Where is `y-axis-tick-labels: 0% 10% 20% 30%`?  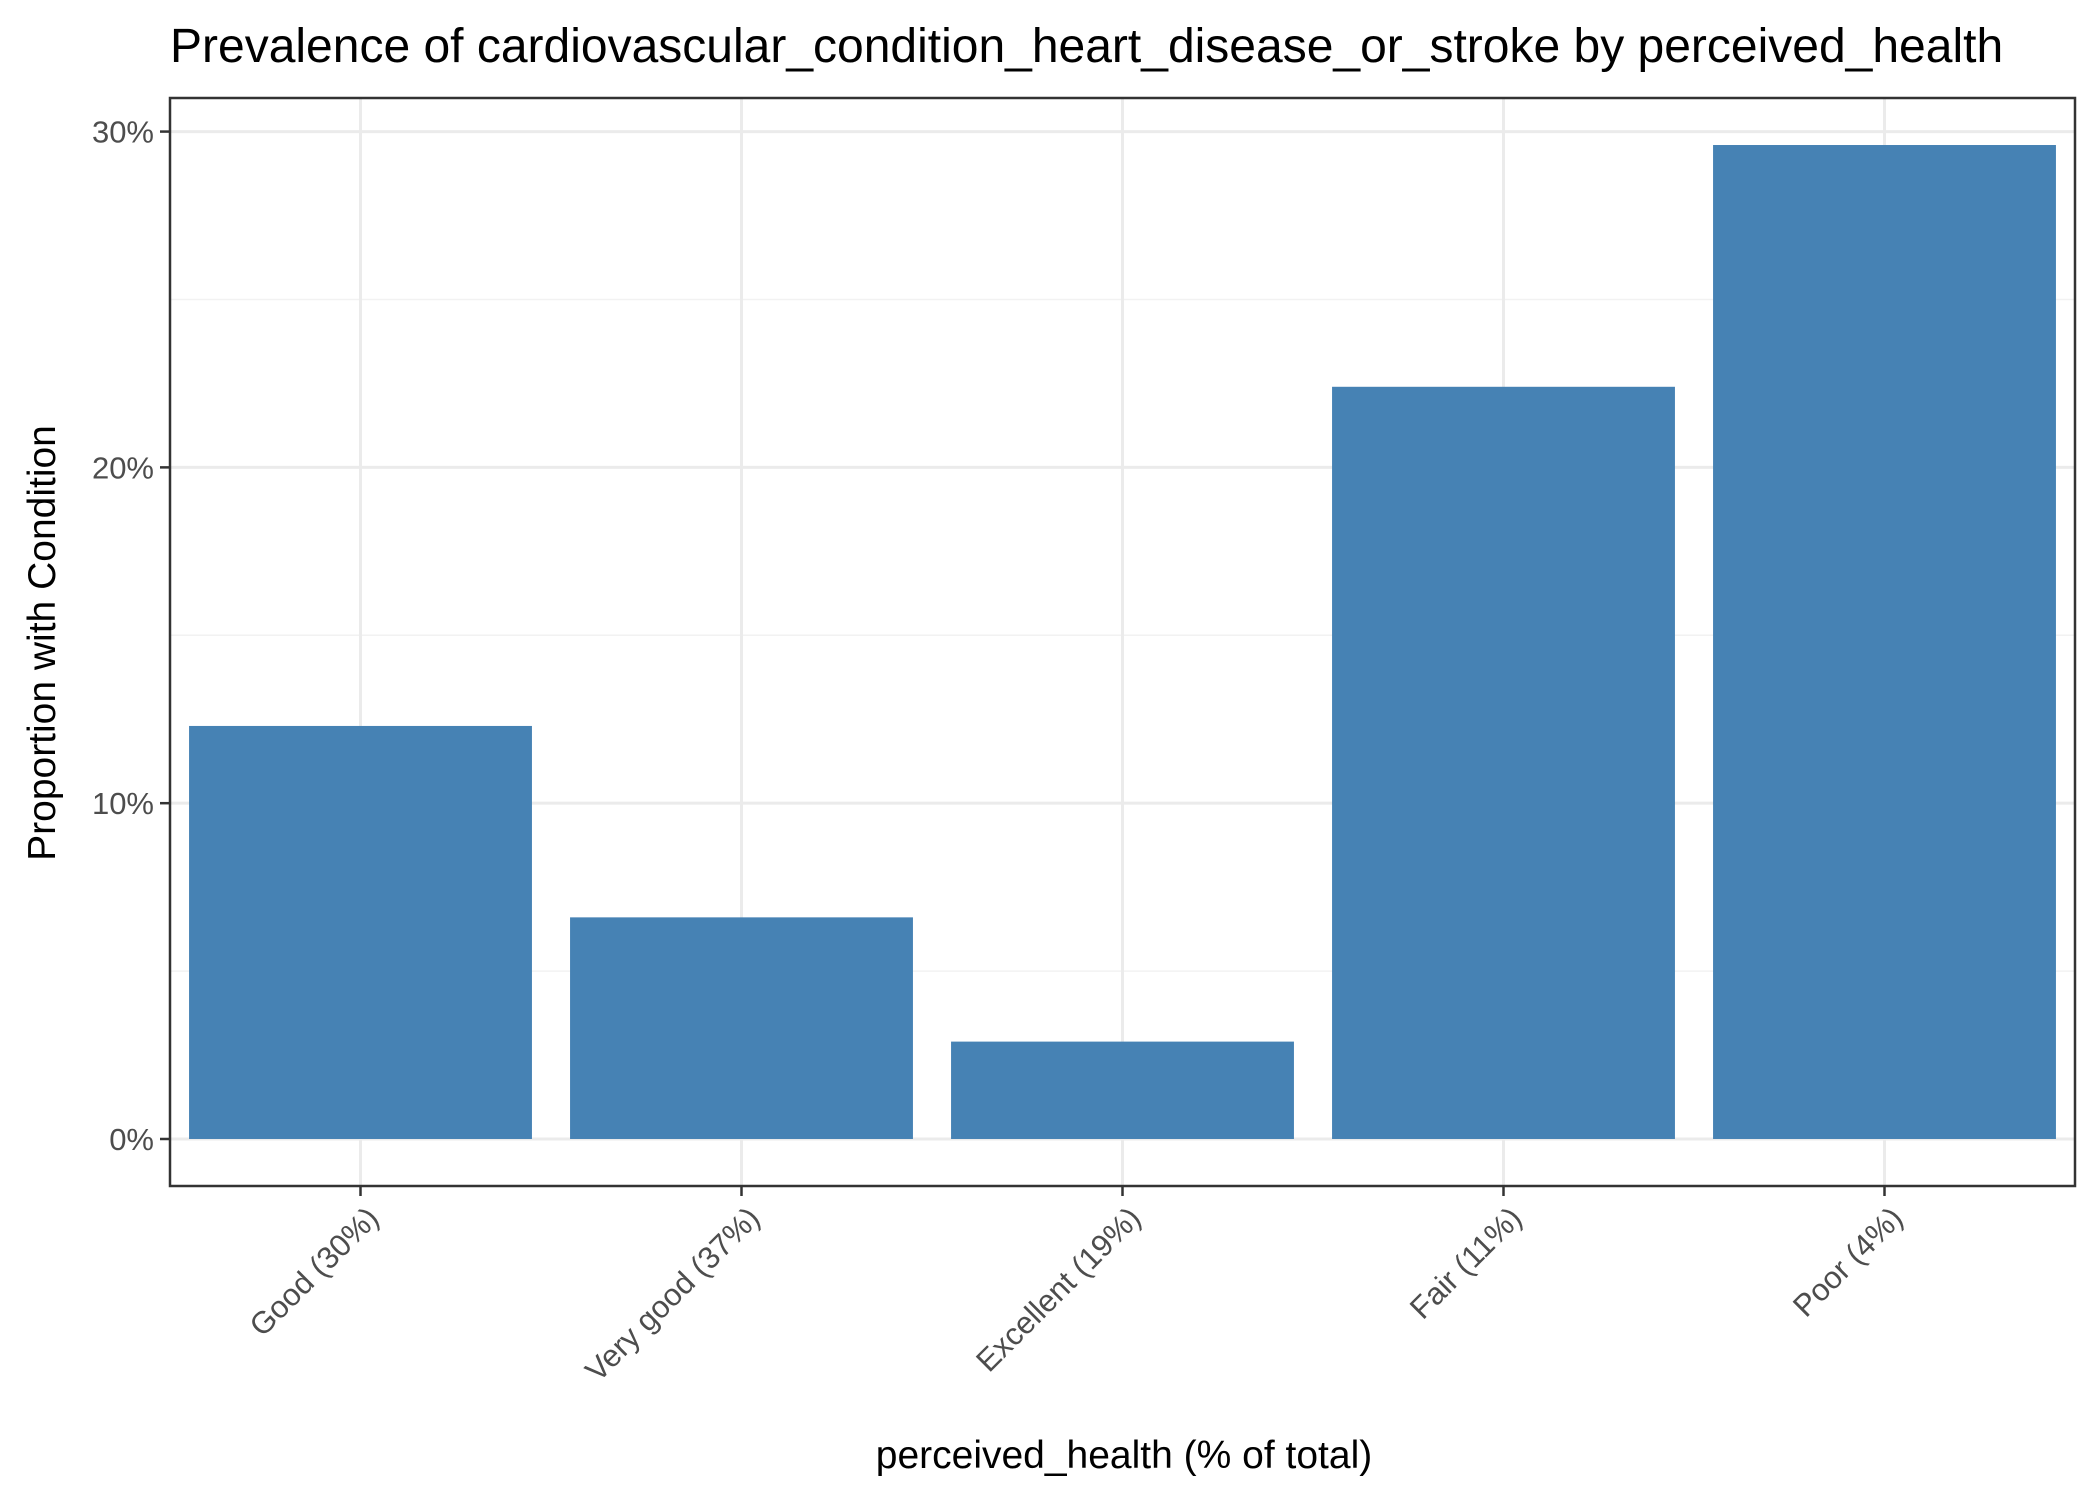 y-axis-tick-labels: 0% 10% 20% 30% is located at coordinates (123, 636).